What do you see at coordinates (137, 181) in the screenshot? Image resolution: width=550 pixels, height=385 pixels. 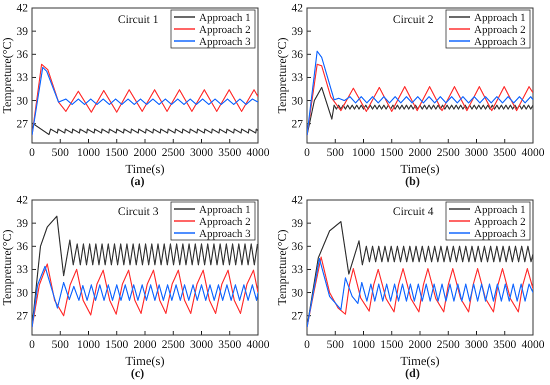 I see `text: (a)` at bounding box center [137, 181].